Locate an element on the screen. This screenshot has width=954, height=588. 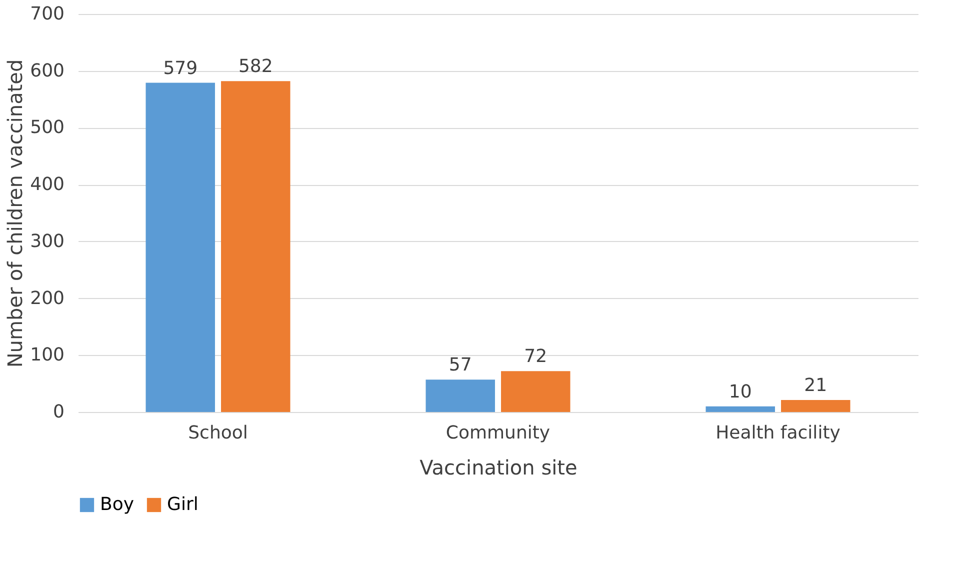
y-tick-label: 100 is located at coordinates (47, 355).